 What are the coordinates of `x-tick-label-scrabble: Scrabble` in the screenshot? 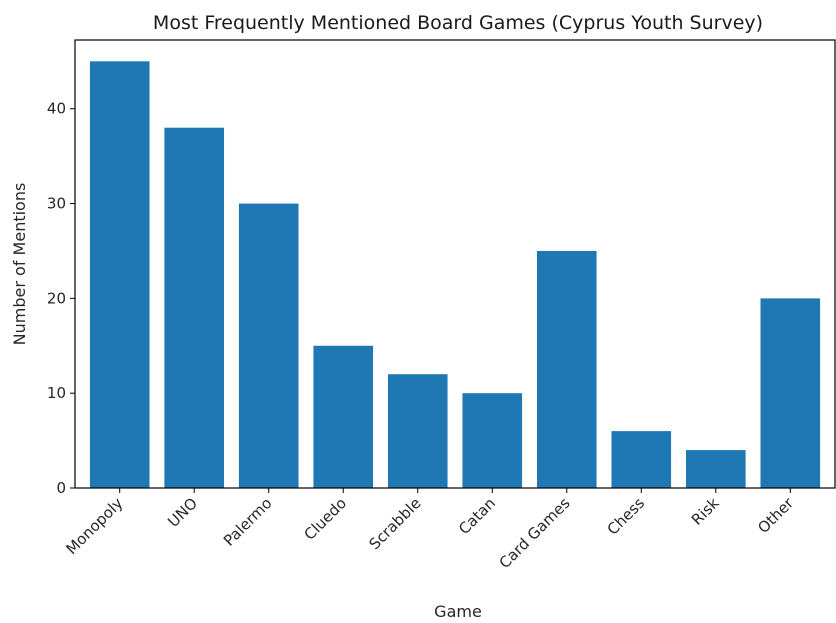 It's located at (394, 523).